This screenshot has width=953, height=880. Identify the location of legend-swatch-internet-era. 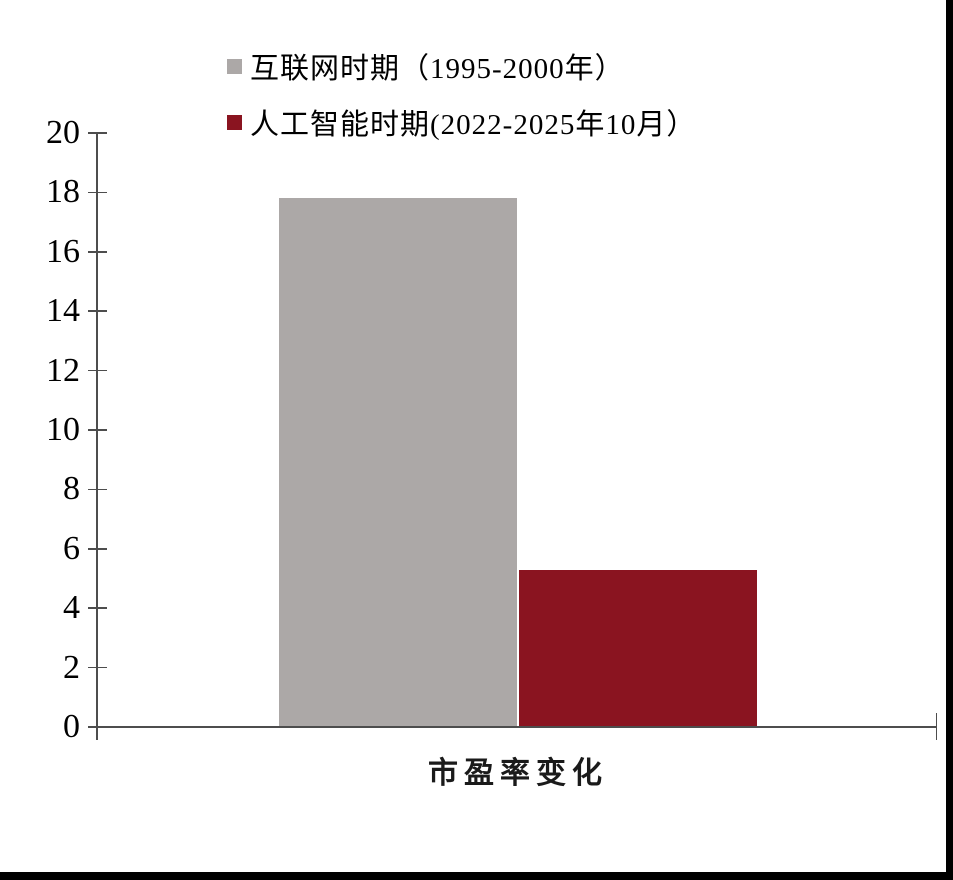
(234, 66).